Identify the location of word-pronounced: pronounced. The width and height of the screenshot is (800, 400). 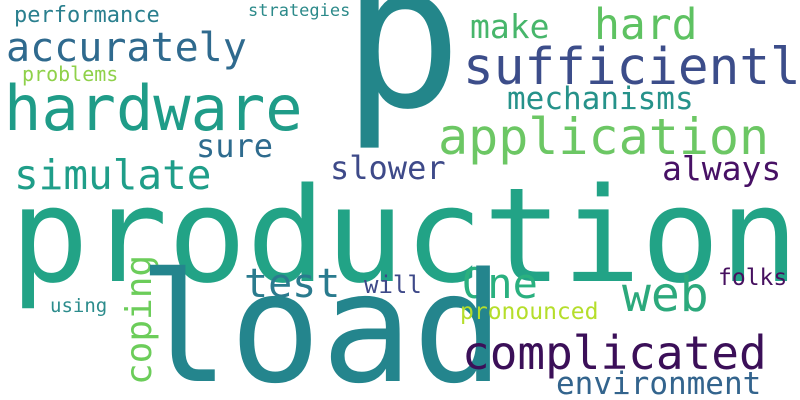
(529, 312).